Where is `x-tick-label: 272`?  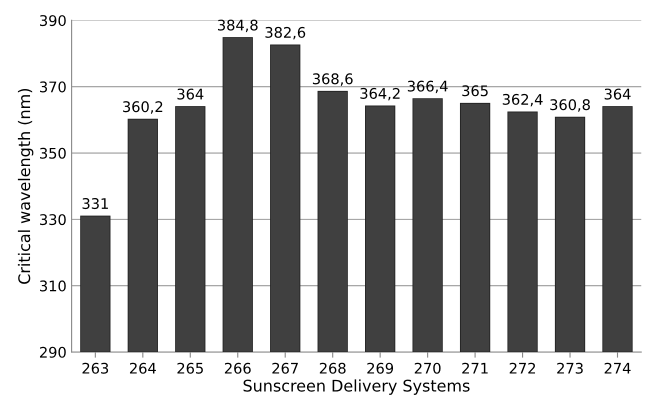
x-tick-label: 272 is located at coordinates (523, 368).